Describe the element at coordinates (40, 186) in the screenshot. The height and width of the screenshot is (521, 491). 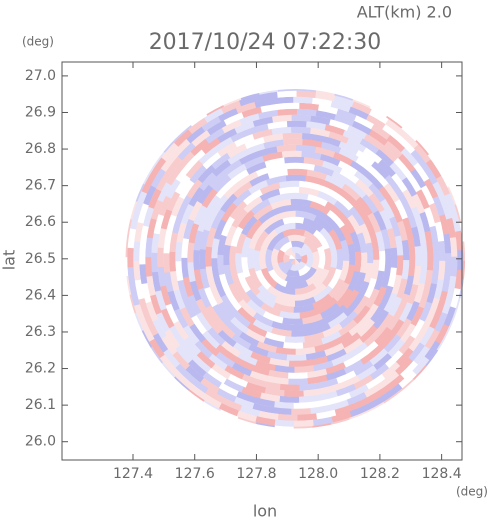
I see `y-tick-label: 26.7` at that location.